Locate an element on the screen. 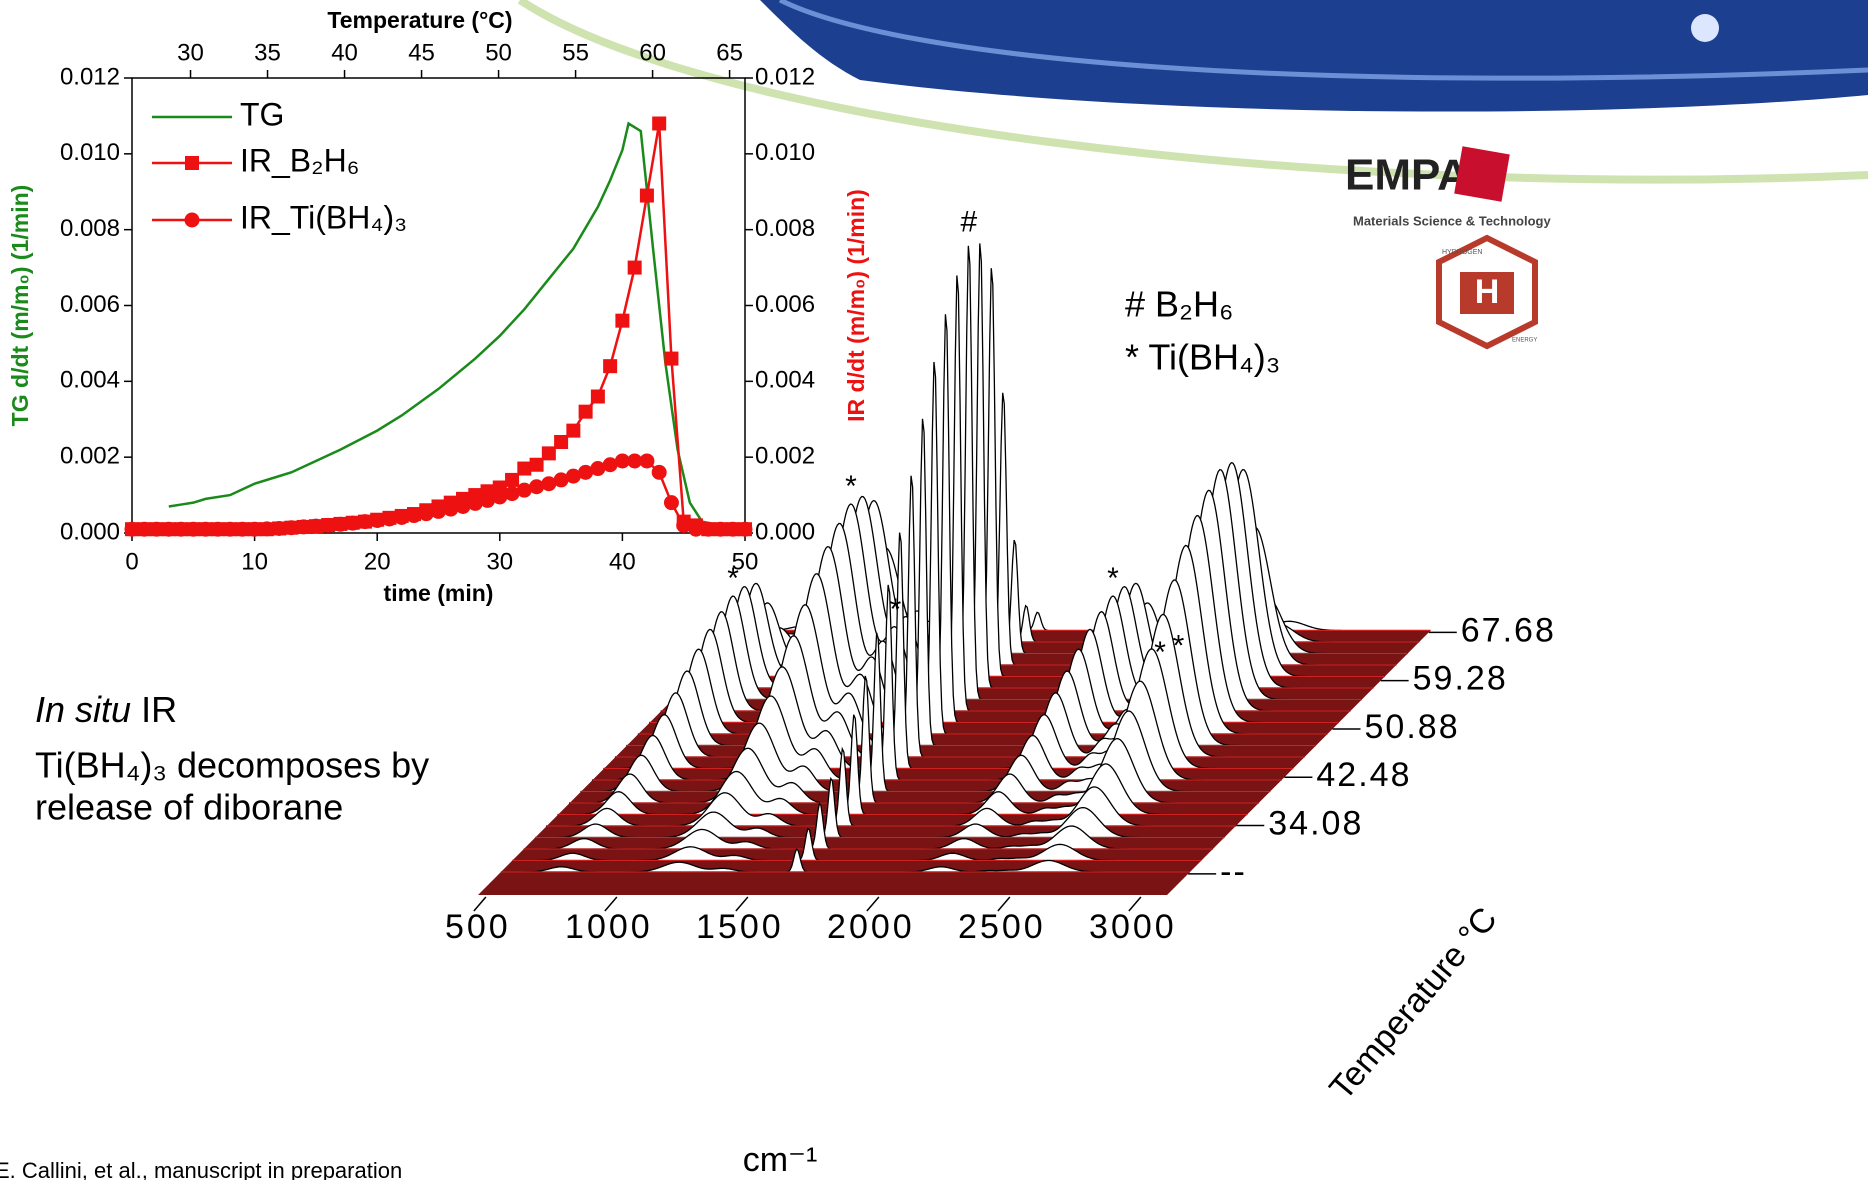 The image size is (1868, 1180). x-tick-label: 30 is located at coordinates (499, 561).